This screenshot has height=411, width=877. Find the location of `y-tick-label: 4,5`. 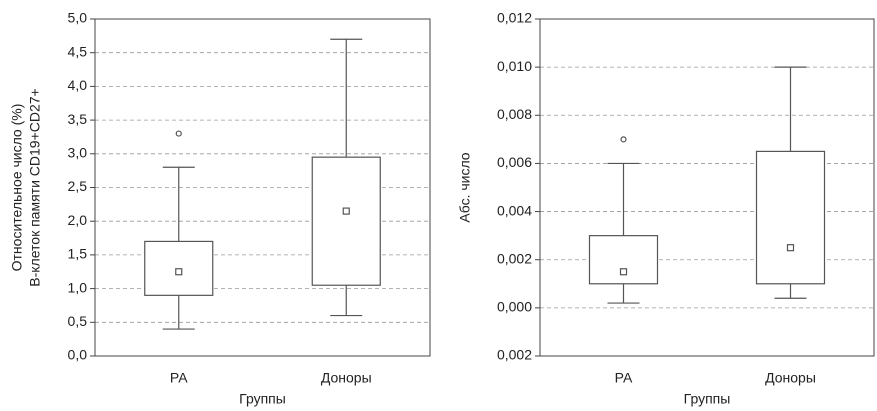

y-tick-label: 4,5 is located at coordinates (78, 51).